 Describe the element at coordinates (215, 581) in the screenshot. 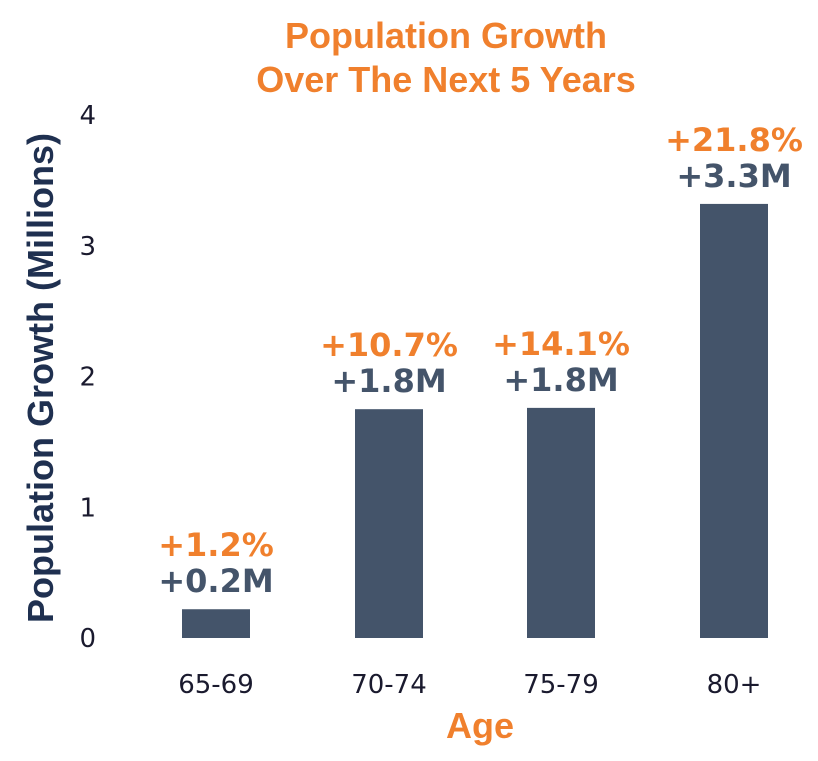

I see `bar-value-label: +0.2M` at that location.